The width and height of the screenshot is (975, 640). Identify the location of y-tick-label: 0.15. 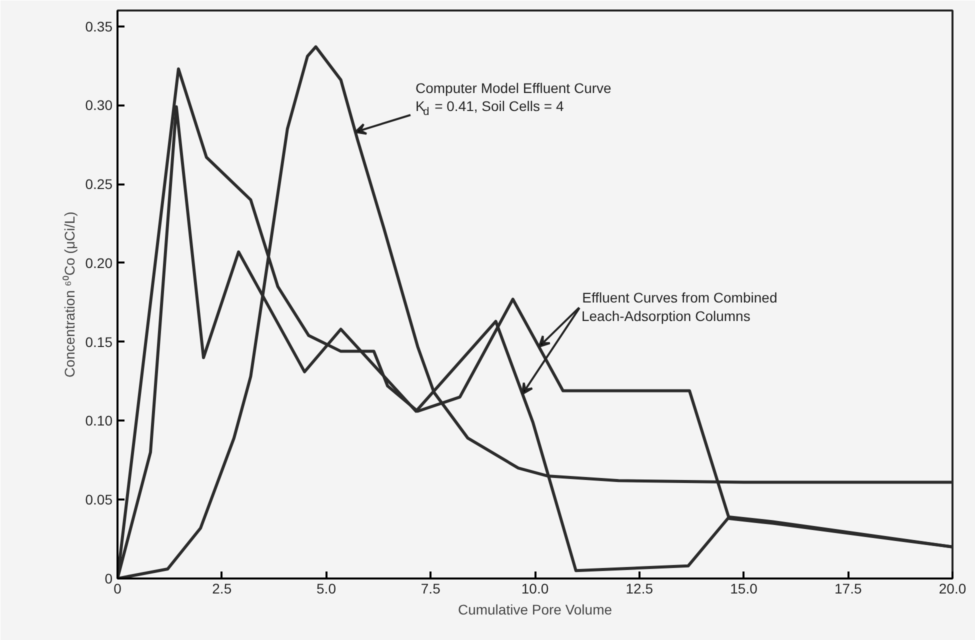
(99, 342).